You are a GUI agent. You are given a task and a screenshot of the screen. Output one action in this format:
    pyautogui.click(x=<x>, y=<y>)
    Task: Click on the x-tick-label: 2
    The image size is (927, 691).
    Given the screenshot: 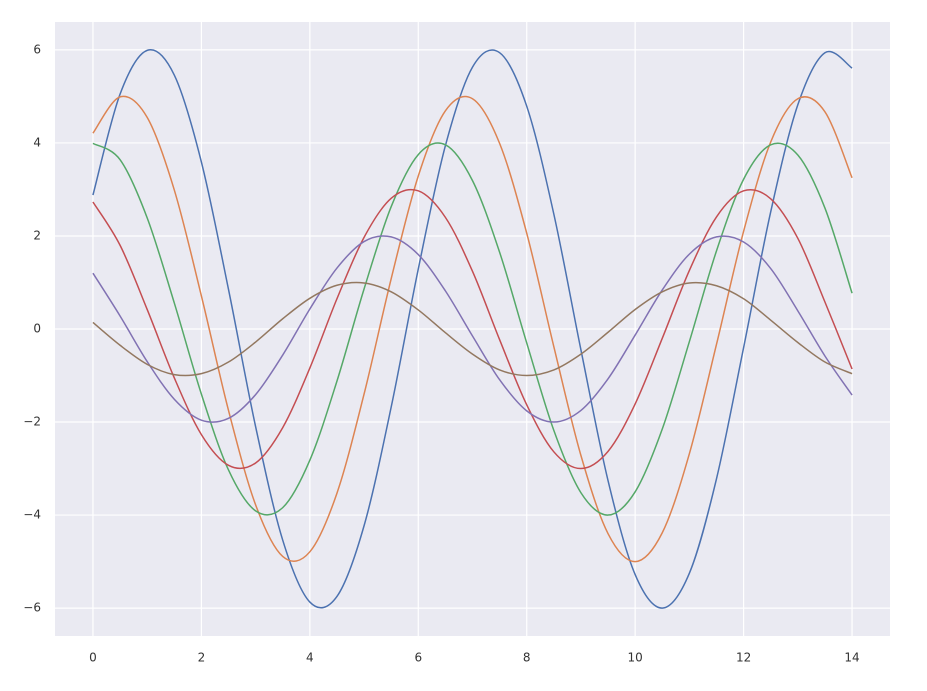 What is the action you would take?
    pyautogui.click(x=202, y=658)
    